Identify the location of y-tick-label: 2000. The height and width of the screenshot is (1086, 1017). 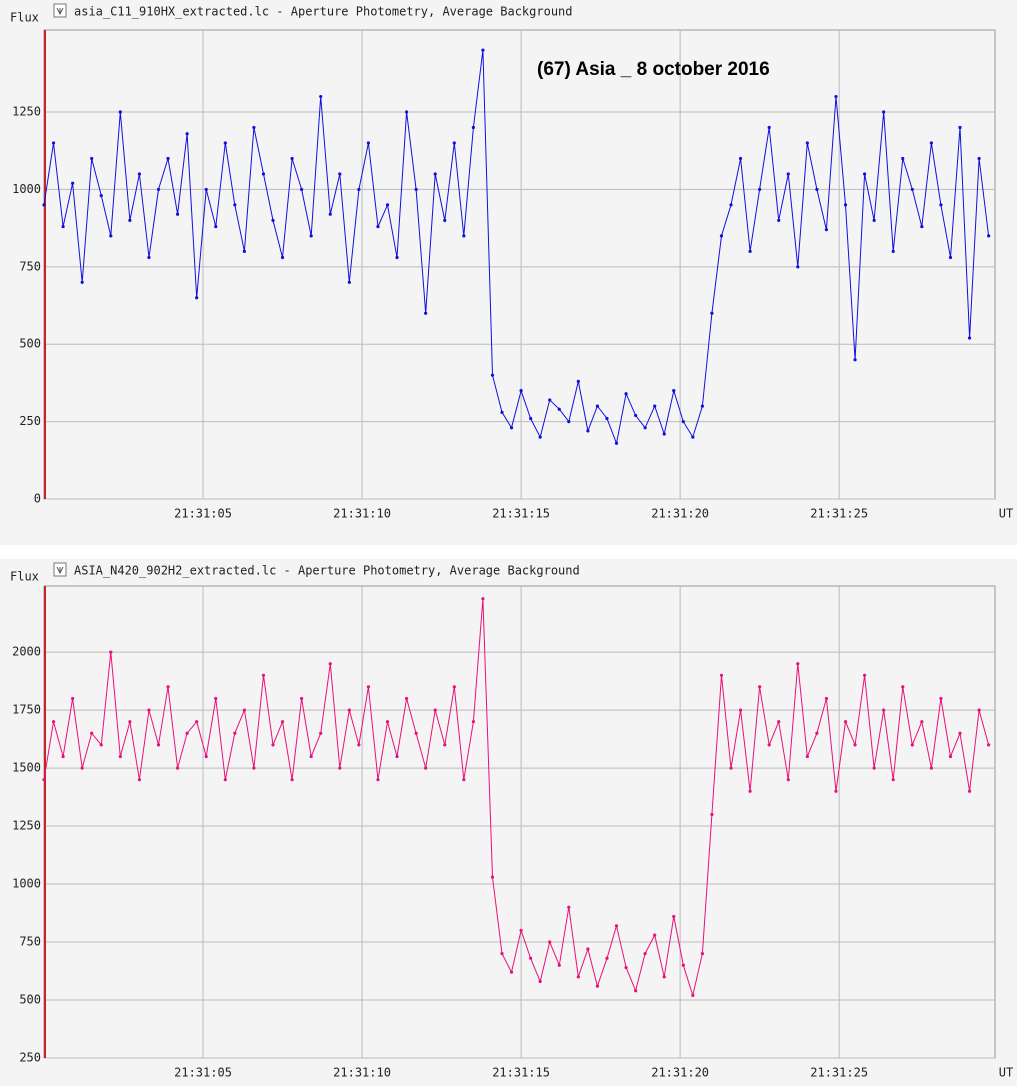
(26, 652).